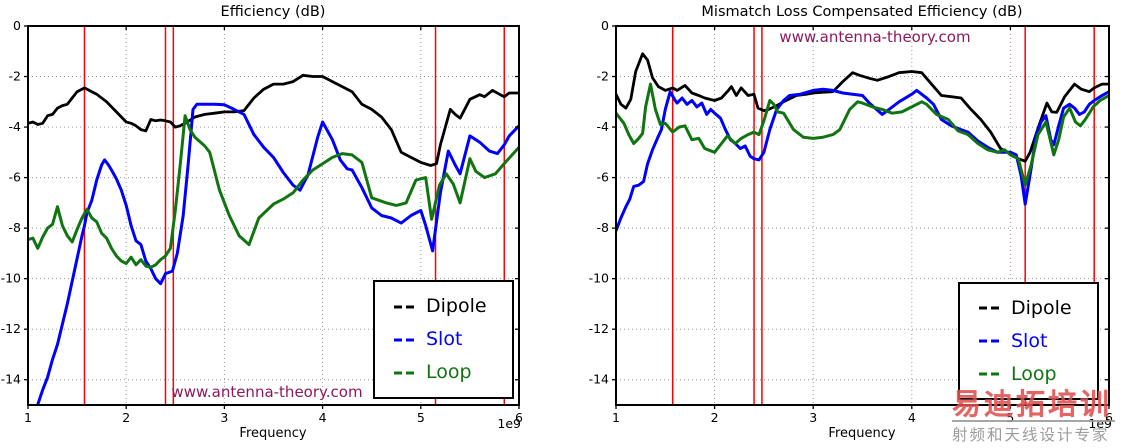 This screenshot has width=1128, height=448. What do you see at coordinates (273, 12) in the screenshot?
I see `chart-title-efficiency: Efficiency (dB)` at bounding box center [273, 12].